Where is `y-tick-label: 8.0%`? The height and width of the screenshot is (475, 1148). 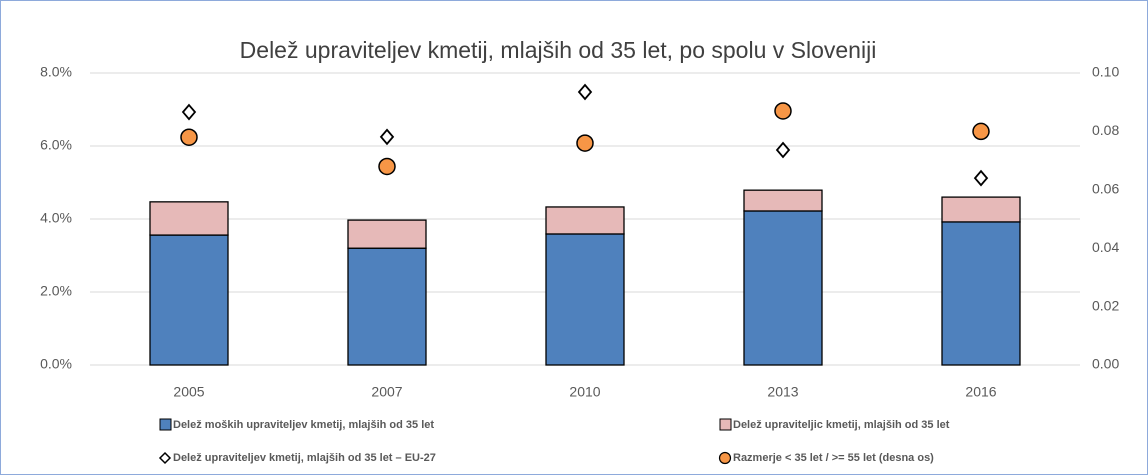 y-tick-label: 8.0% is located at coordinates (56, 72).